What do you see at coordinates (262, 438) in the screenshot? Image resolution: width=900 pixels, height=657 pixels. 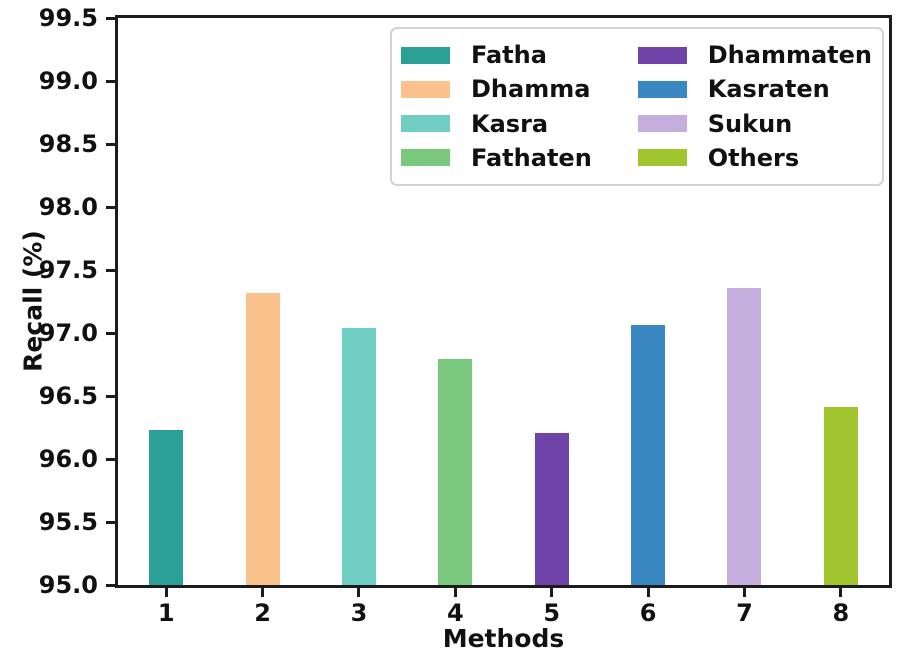 I see `bar-dhamma` at bounding box center [262, 438].